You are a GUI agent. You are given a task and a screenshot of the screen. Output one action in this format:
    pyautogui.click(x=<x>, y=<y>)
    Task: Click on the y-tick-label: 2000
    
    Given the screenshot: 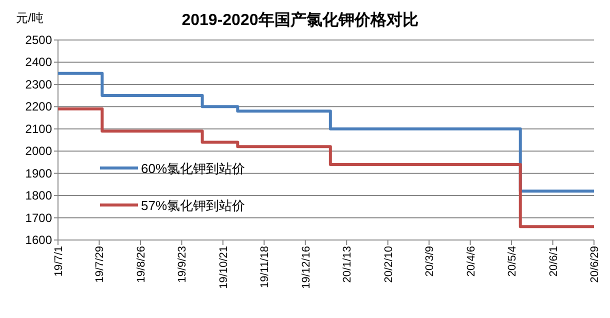 What is the action you would take?
    pyautogui.click(x=38, y=151)
    